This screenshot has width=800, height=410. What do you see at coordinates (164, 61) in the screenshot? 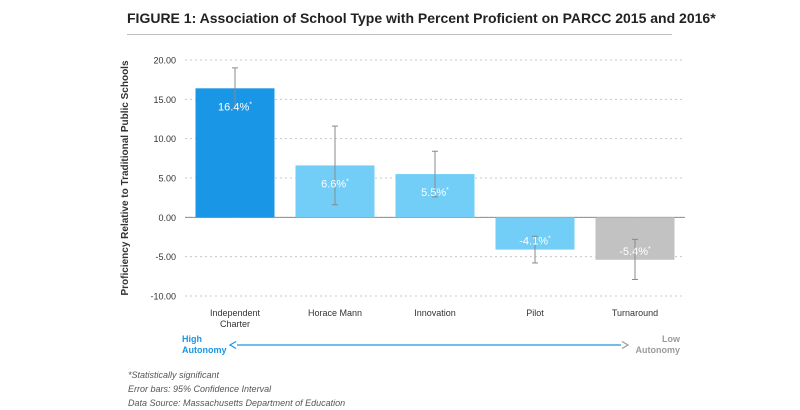
I see `y-tick-label: 20.00` at bounding box center [164, 61].